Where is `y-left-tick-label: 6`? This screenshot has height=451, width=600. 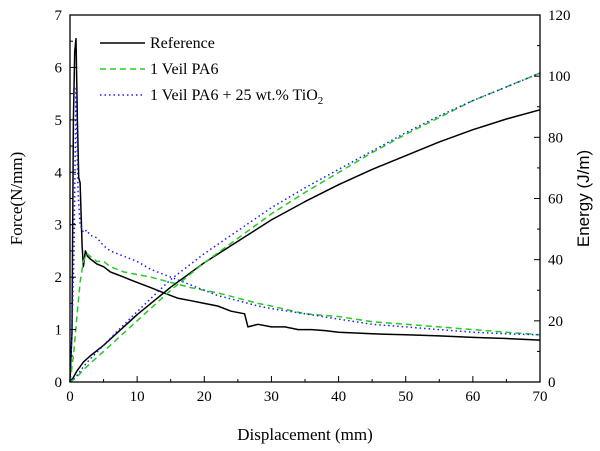
y-left-tick-label: 6 is located at coordinates (59, 68).